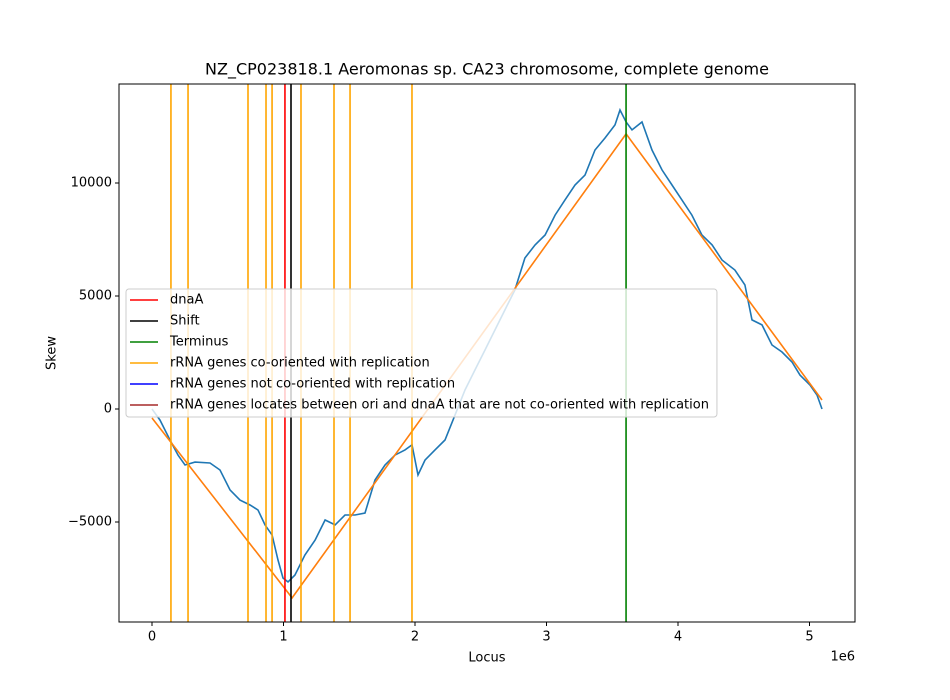 Image resolution: width=950 pixels, height=700 pixels. What do you see at coordinates (809, 637) in the screenshot?
I see `x-tick-label: 5` at bounding box center [809, 637].